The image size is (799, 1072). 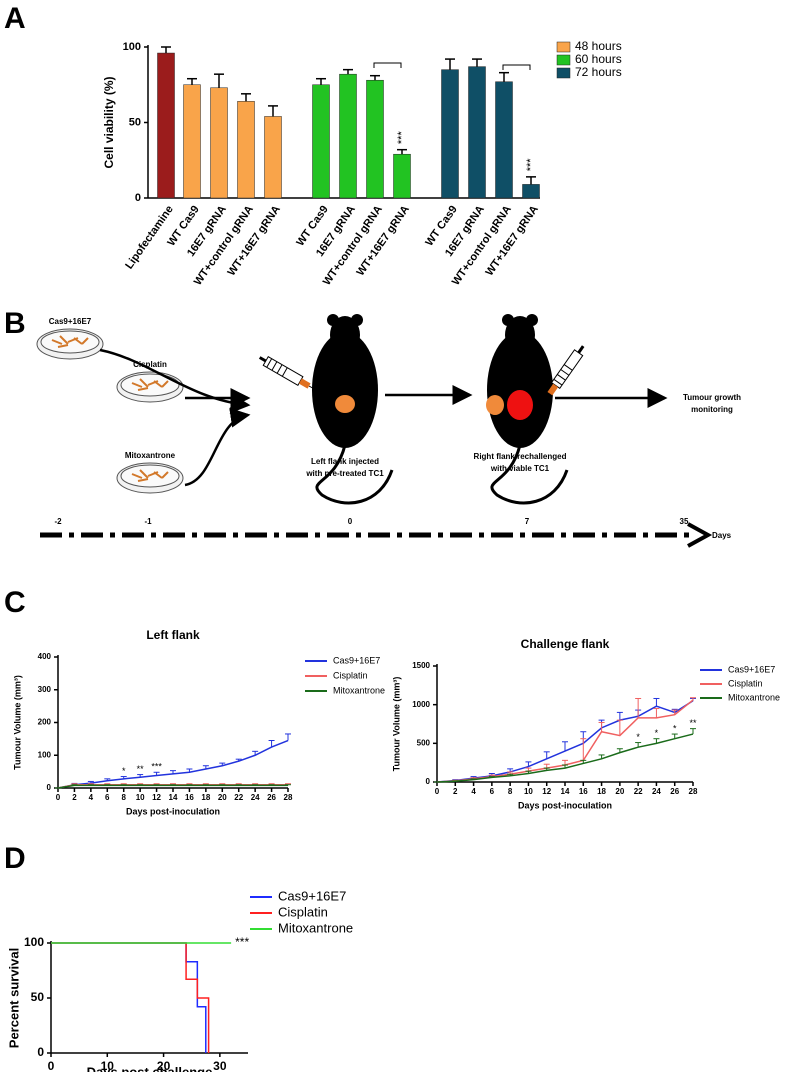 What do you see at coordinates (291, 375) in the screenshot?
I see `syringe` at bounding box center [291, 375].